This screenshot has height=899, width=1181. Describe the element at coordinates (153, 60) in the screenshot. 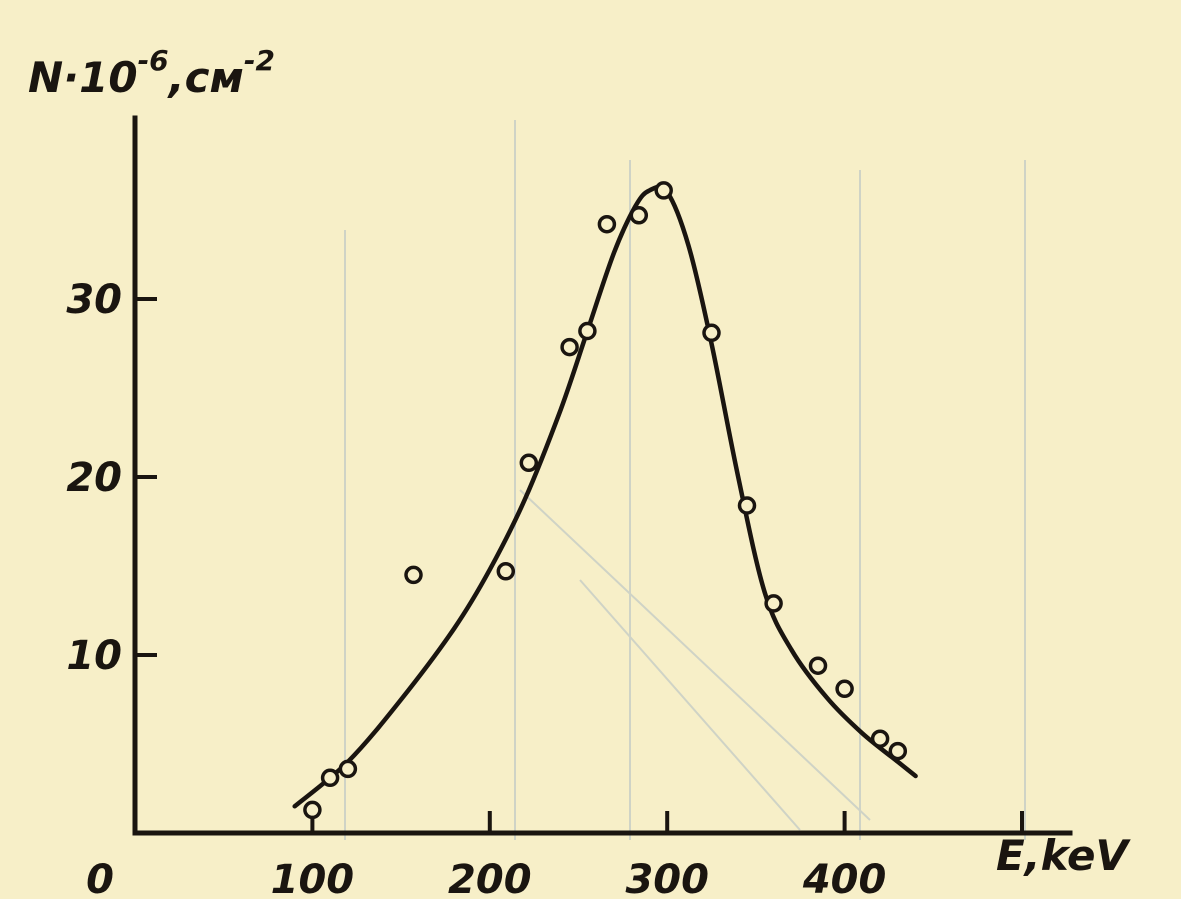

I see `y-axis-title-exp: -6` at that location.